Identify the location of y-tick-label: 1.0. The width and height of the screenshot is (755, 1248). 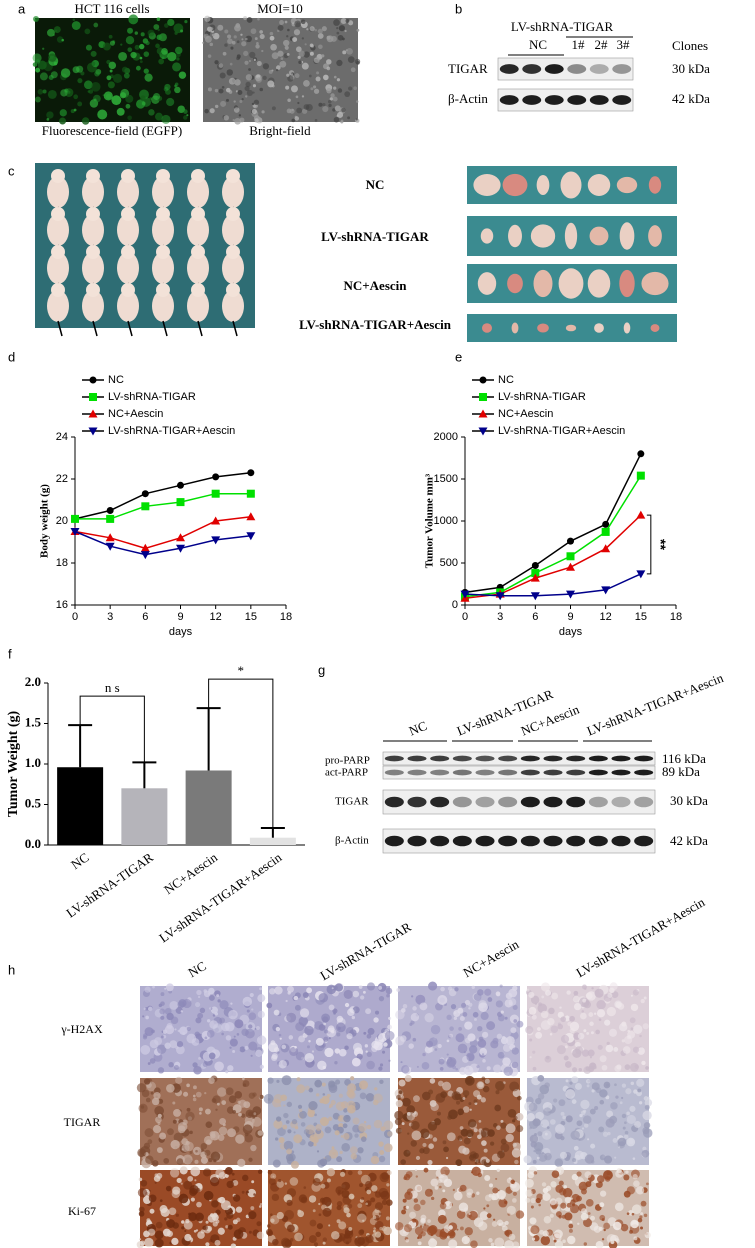
(33, 762).